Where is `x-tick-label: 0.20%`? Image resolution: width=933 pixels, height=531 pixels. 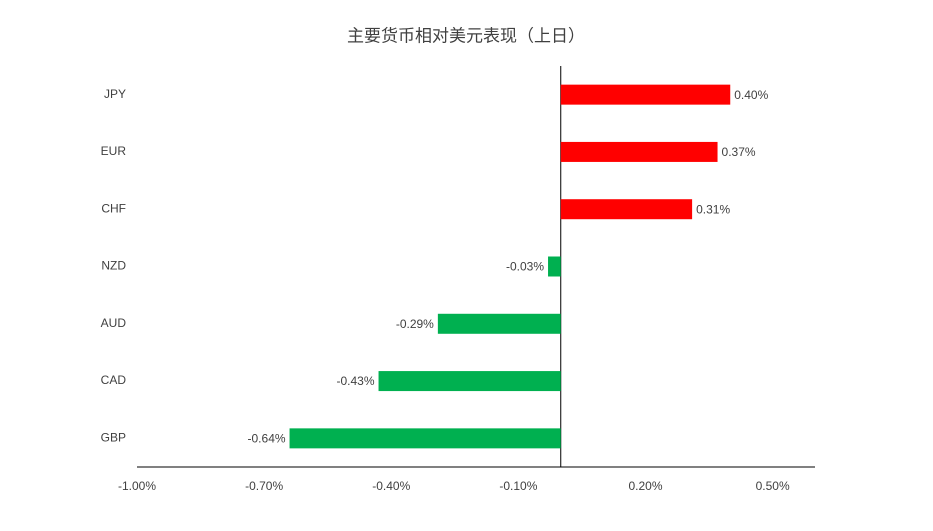
x-tick-label: 0.20% is located at coordinates (645, 486).